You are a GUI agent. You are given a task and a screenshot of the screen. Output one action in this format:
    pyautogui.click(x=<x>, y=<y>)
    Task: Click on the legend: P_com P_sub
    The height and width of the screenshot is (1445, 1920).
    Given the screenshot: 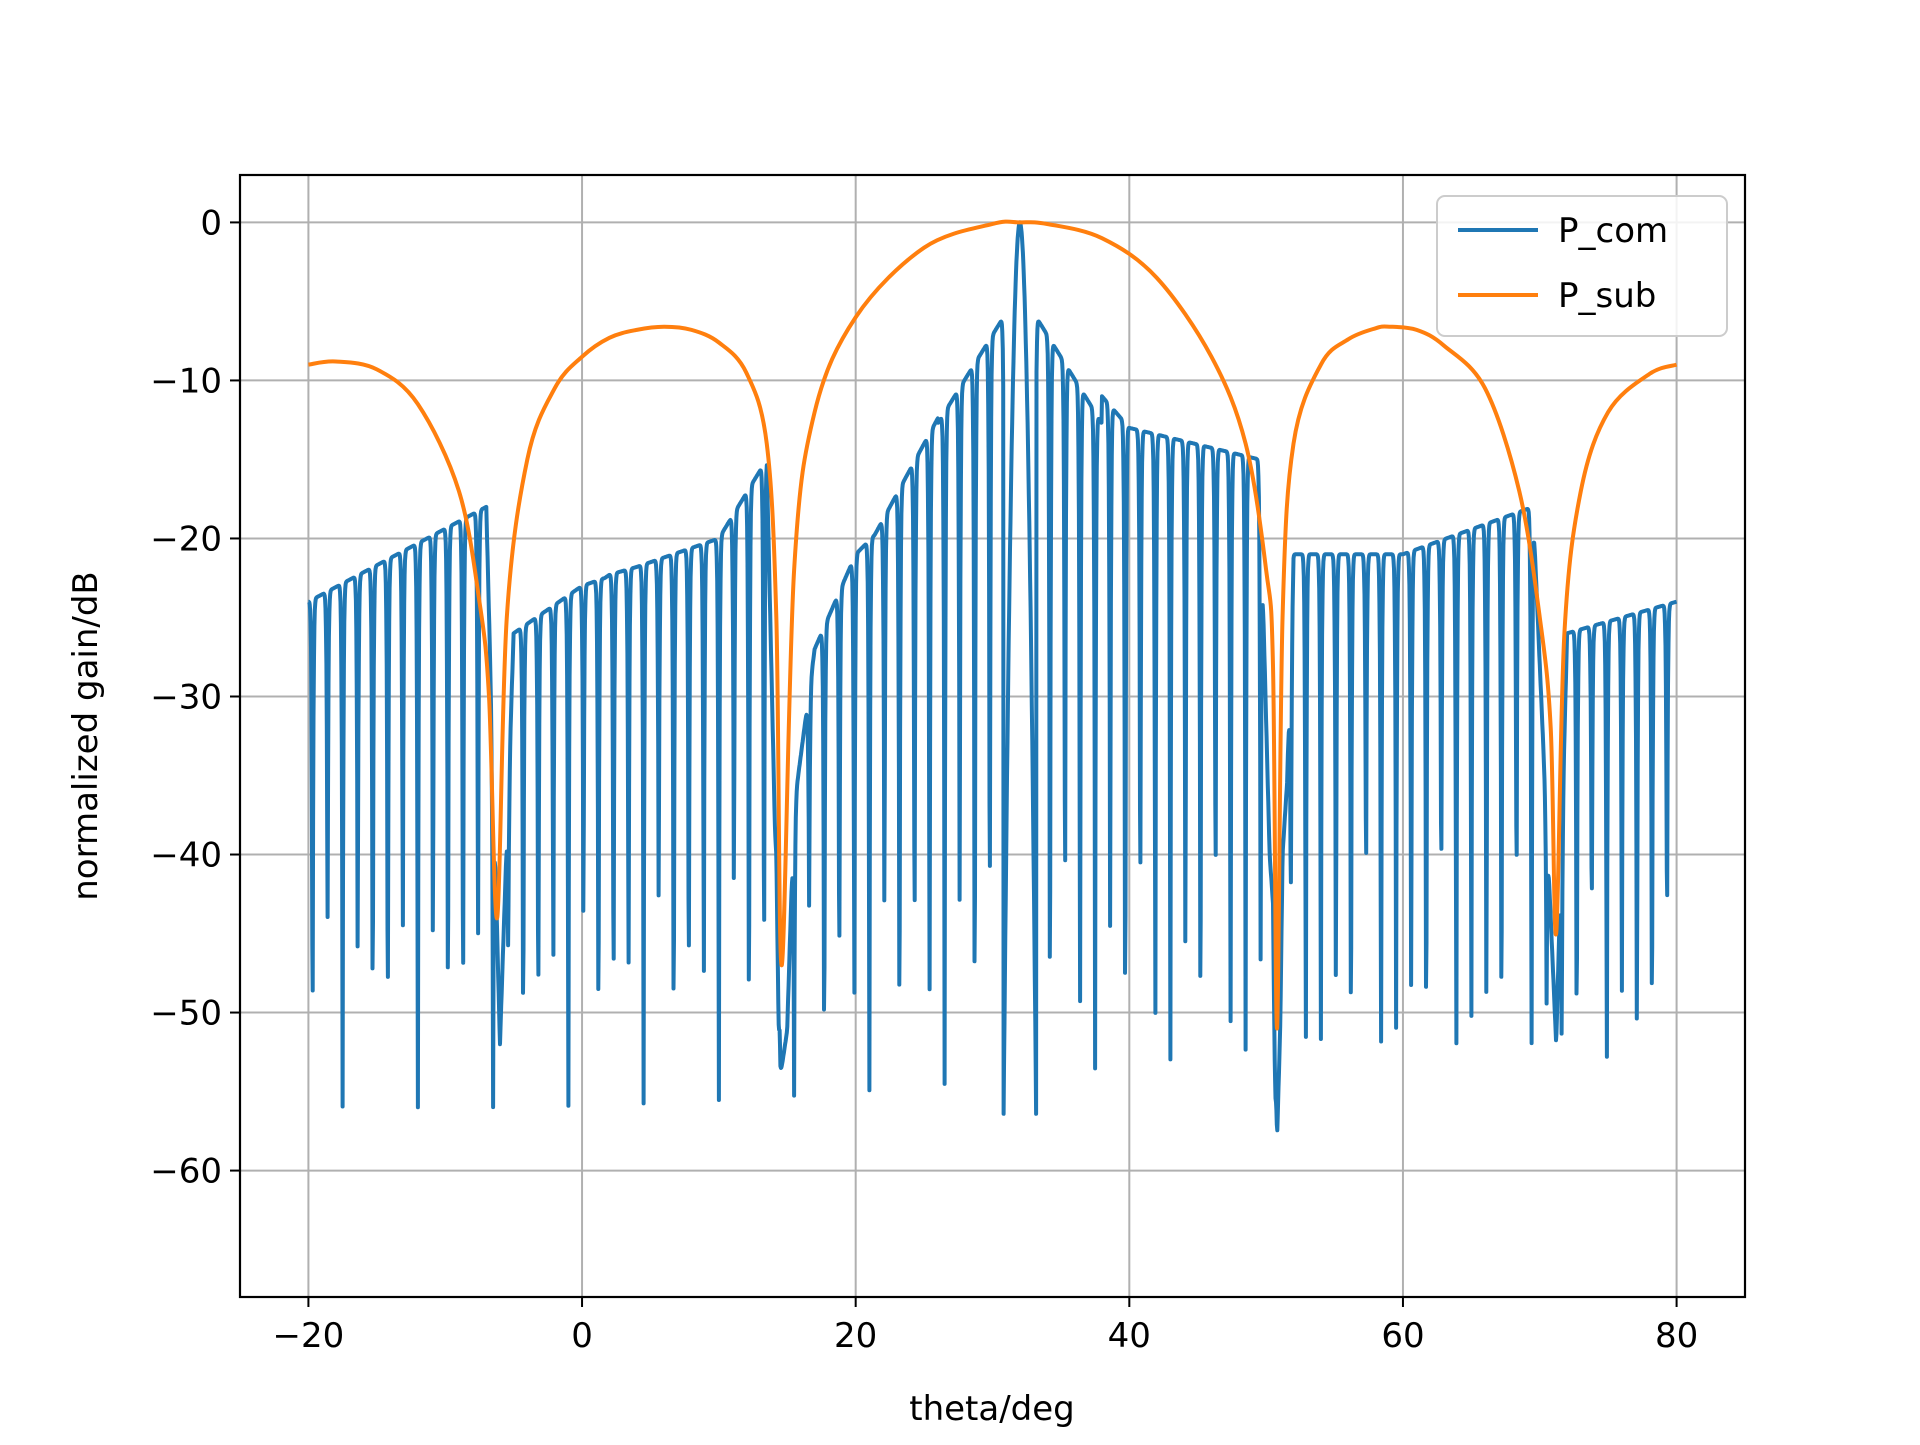 What is the action you would take?
    pyautogui.click(x=1582, y=266)
    